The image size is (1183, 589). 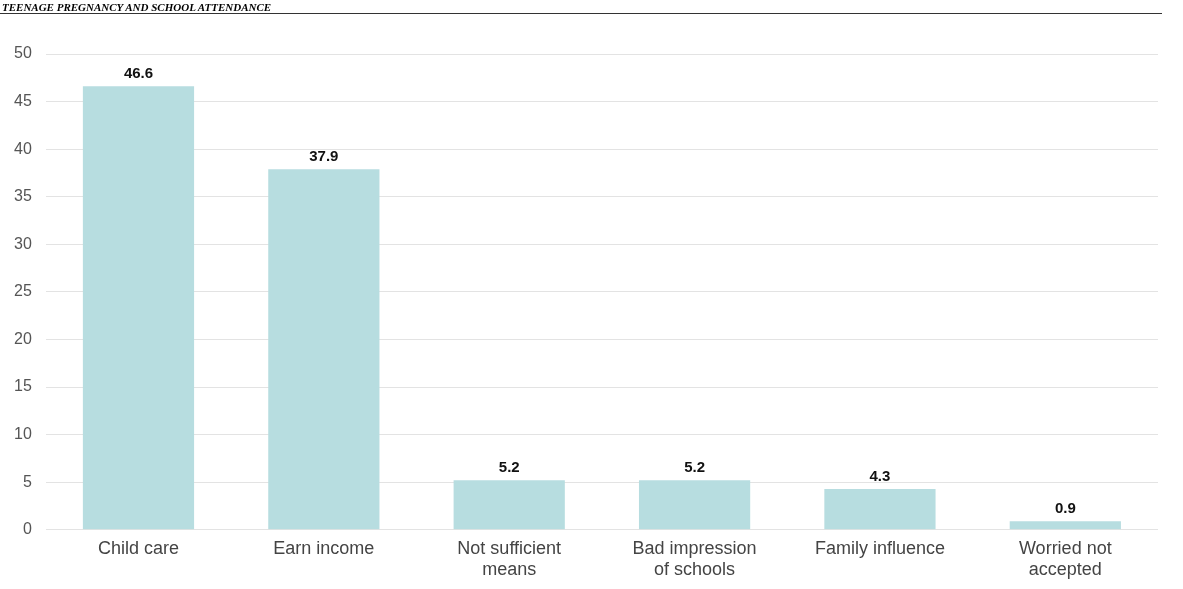 I want to click on x-tick-label: Not sufficient means, so click(x=509, y=558).